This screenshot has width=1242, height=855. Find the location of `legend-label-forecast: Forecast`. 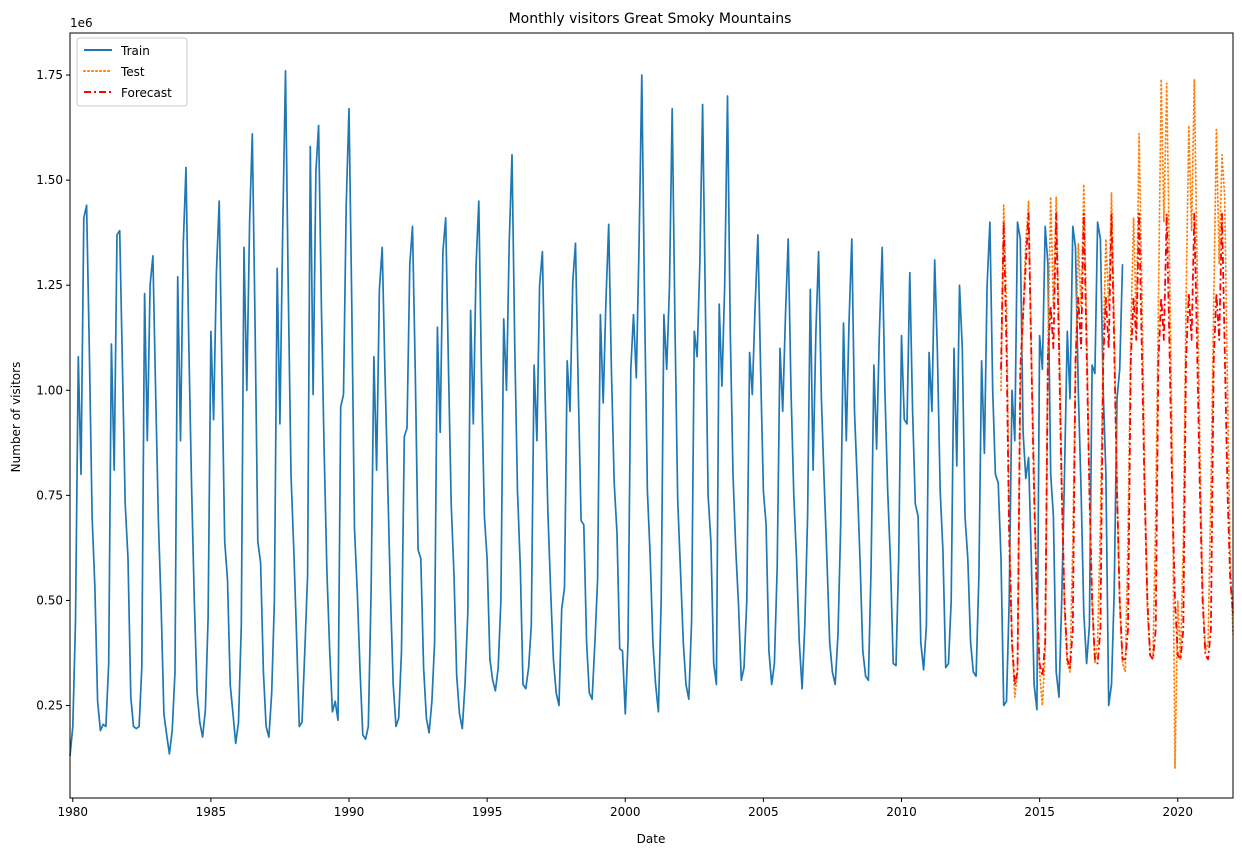

legend-label-forecast: Forecast is located at coordinates (146, 93).